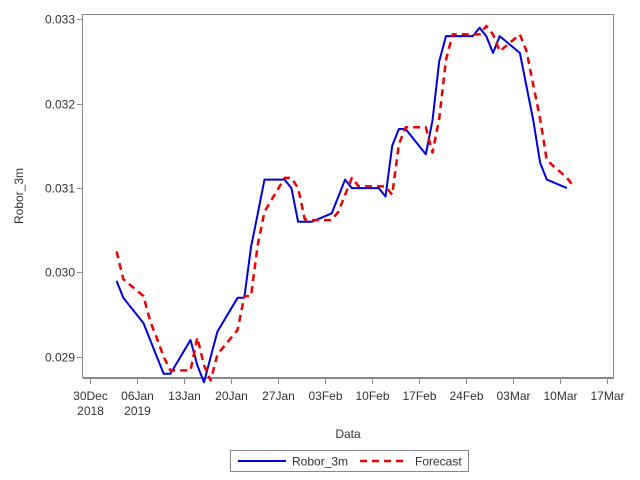  Describe the element at coordinates (137, 411) in the screenshot. I see `x-tick-year-label: 2019` at that location.